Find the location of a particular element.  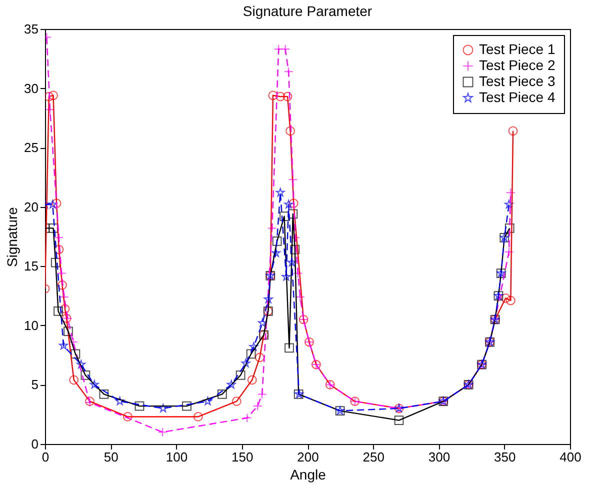

y-tick-label: 15 is located at coordinates (31, 266).